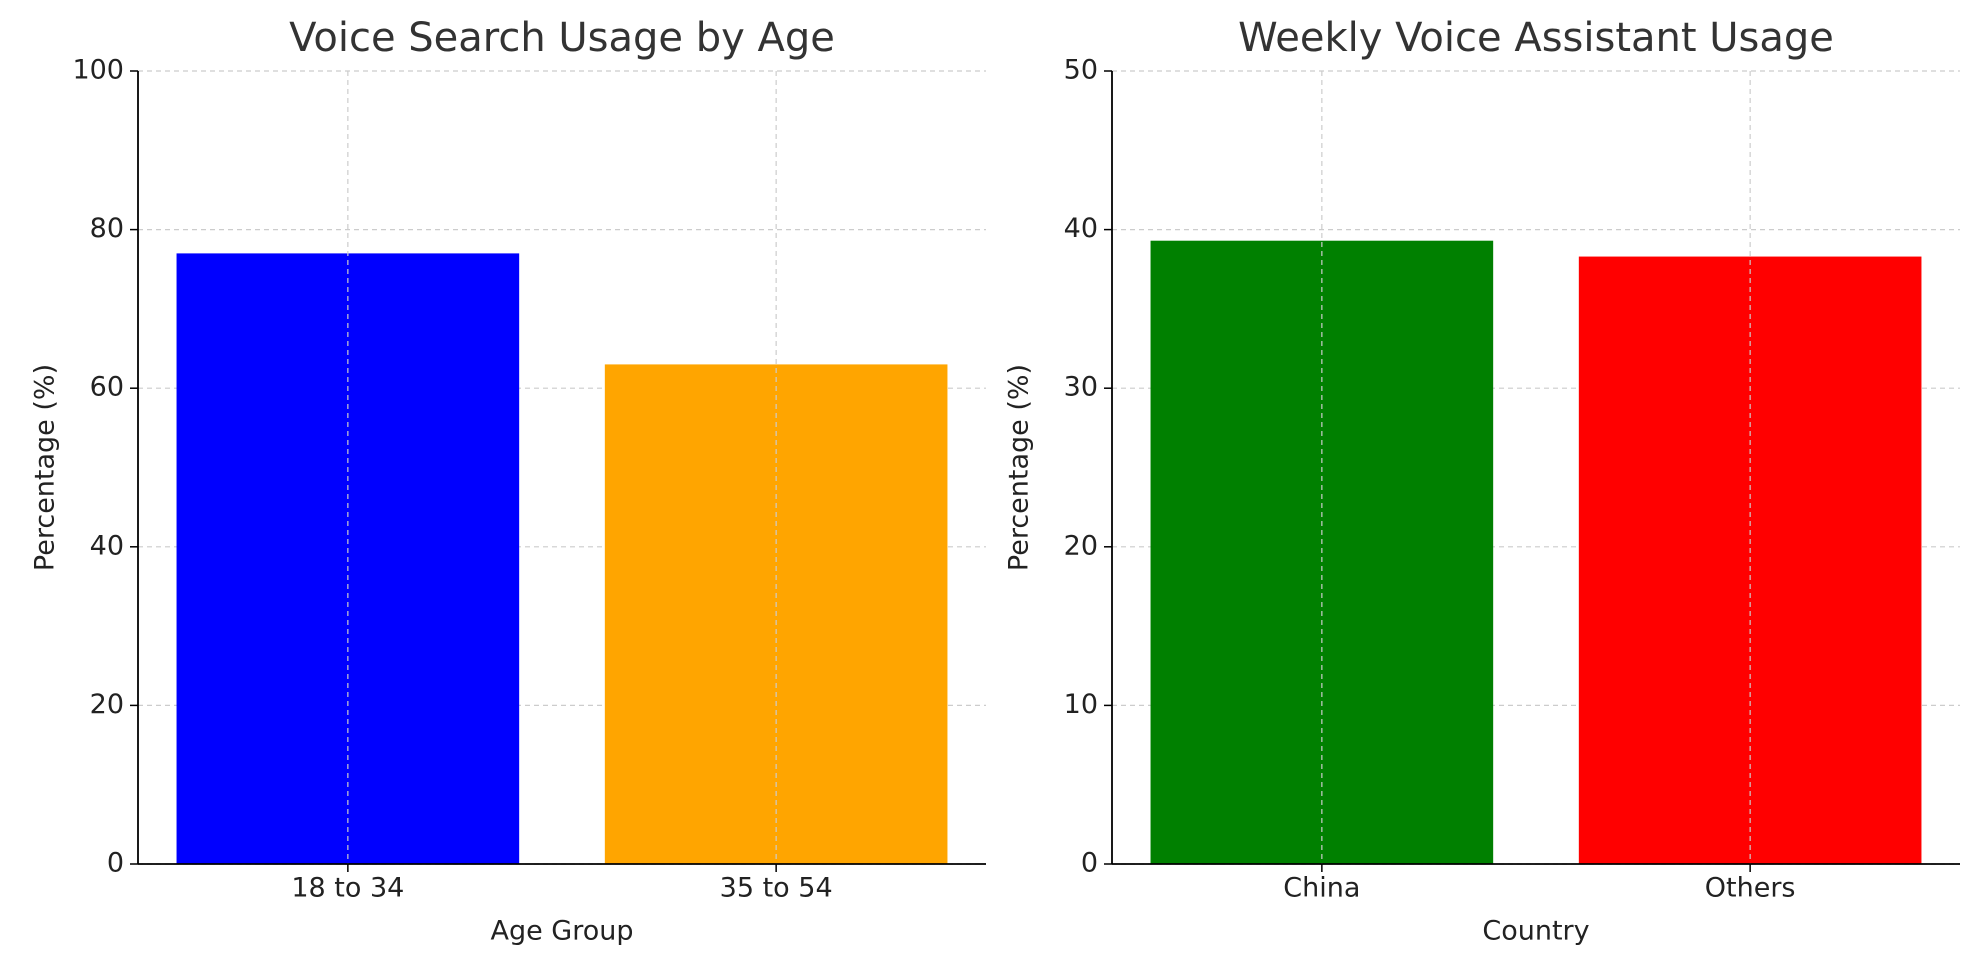  Describe the element at coordinates (98, 70) in the screenshot. I see `y-tick-label: 100` at that location.